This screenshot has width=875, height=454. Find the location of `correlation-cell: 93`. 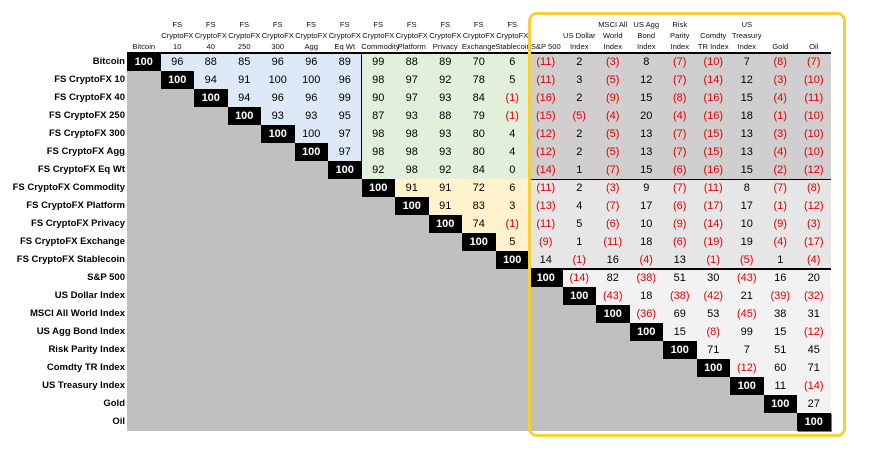

correlation-cell: 93 is located at coordinates (311, 116).